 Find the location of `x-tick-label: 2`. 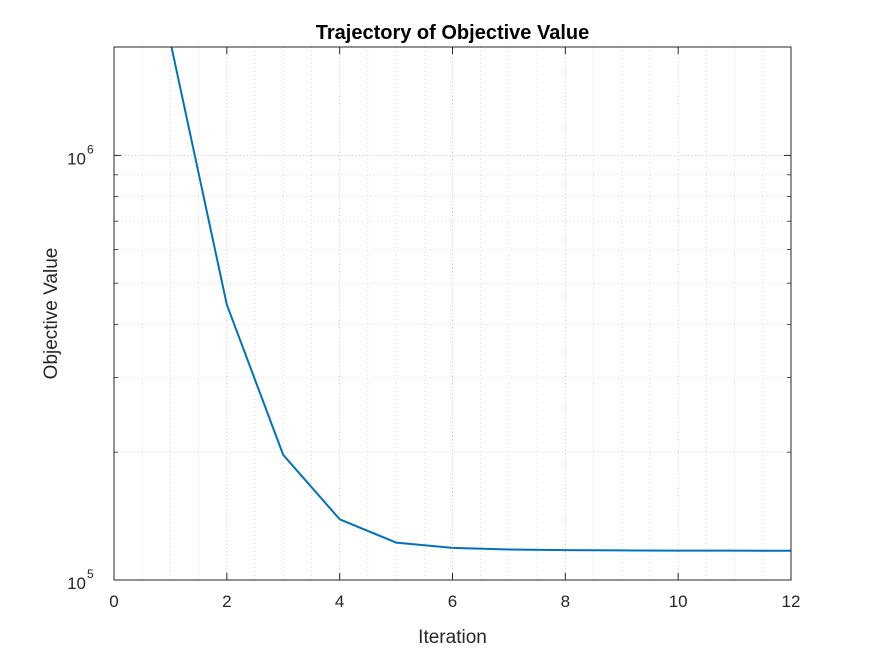

x-tick-label: 2 is located at coordinates (226, 601).